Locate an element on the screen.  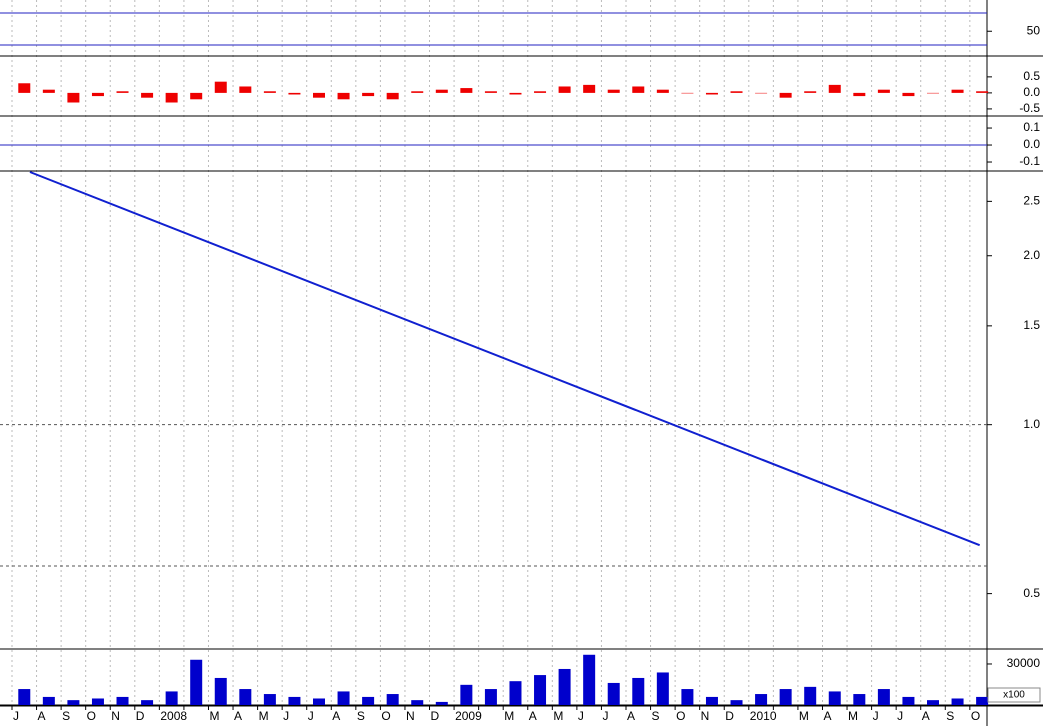
unit-label: x100 is located at coordinates (1014, 695).